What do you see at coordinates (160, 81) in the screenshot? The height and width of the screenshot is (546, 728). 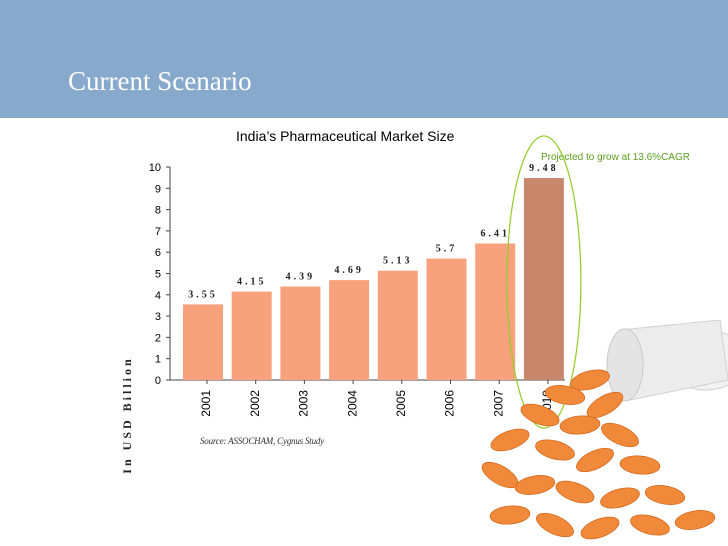 I see `slide-title: Current Scenario` at bounding box center [160, 81].